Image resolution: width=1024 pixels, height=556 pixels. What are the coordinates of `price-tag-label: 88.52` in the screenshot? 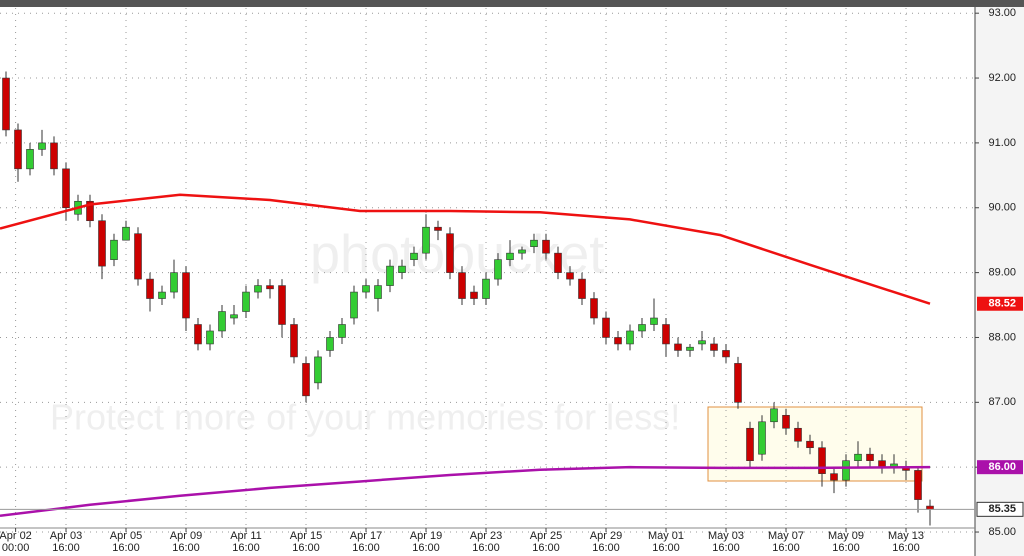 It's located at (1002, 304).